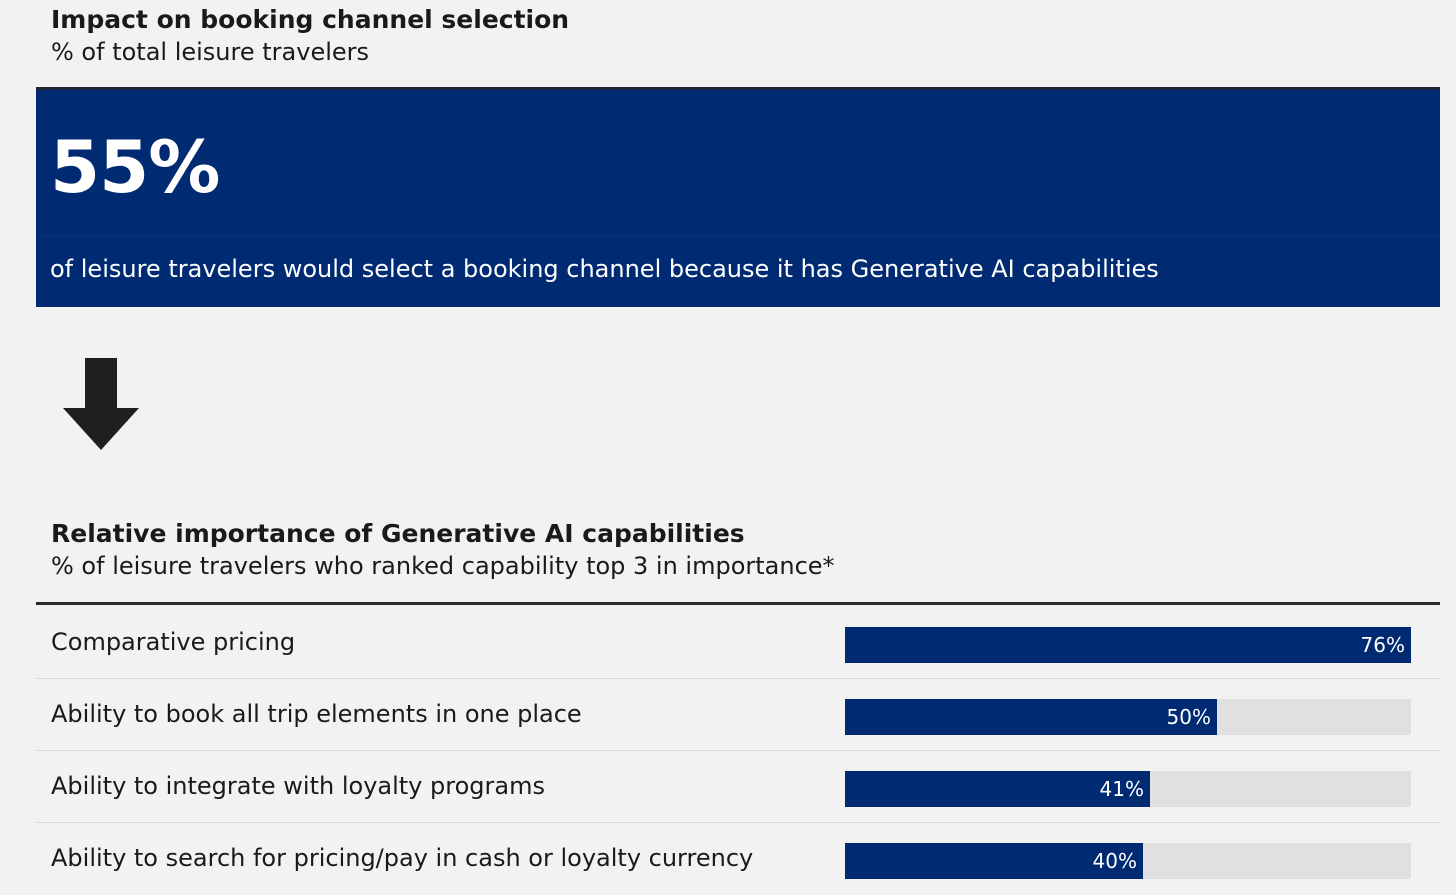  What do you see at coordinates (1382, 645) in the screenshot?
I see `bar-value-label: 76%` at bounding box center [1382, 645].